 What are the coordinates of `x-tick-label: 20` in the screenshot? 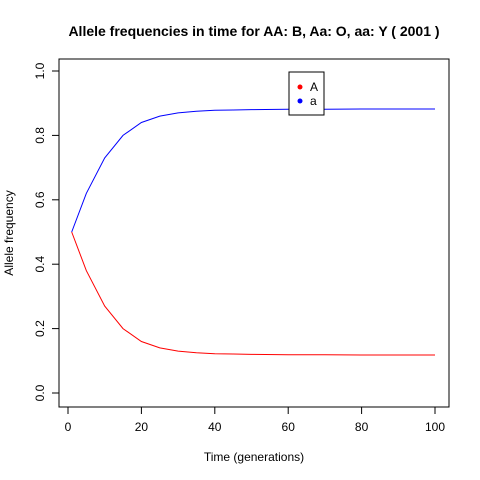 It's located at (142, 427).